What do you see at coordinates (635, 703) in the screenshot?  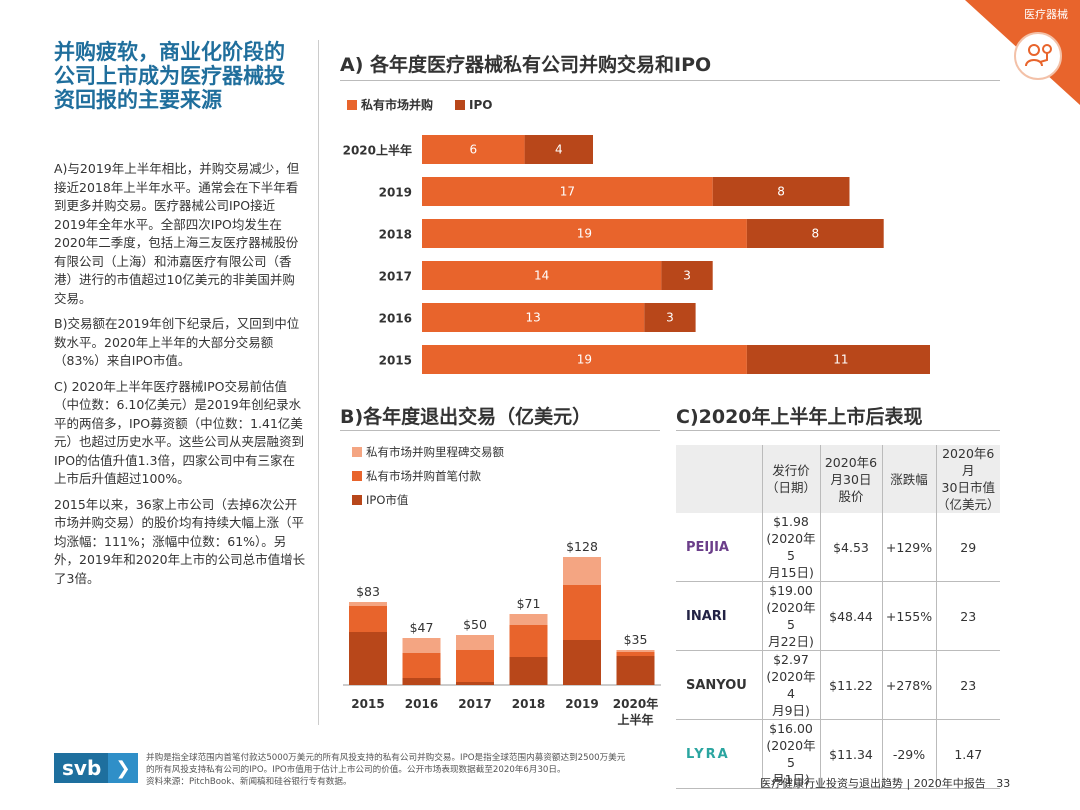 I see `category-label: 2020年` at bounding box center [635, 703].